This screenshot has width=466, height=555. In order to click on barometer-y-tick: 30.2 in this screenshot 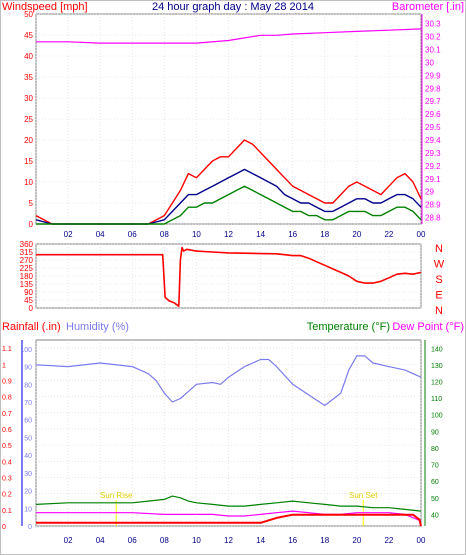, I will do `click(433, 37)`.